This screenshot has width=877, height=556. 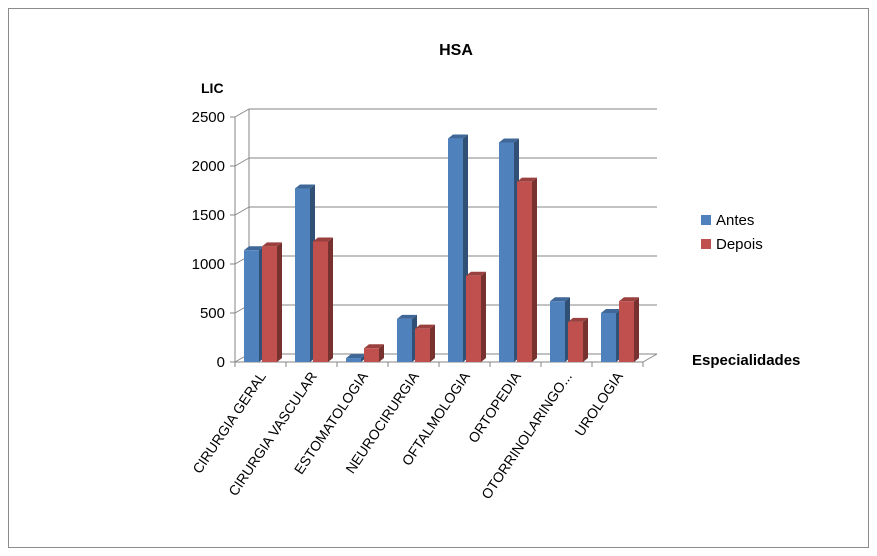 I want to click on legend: Antes Depois, so click(x=732, y=232).